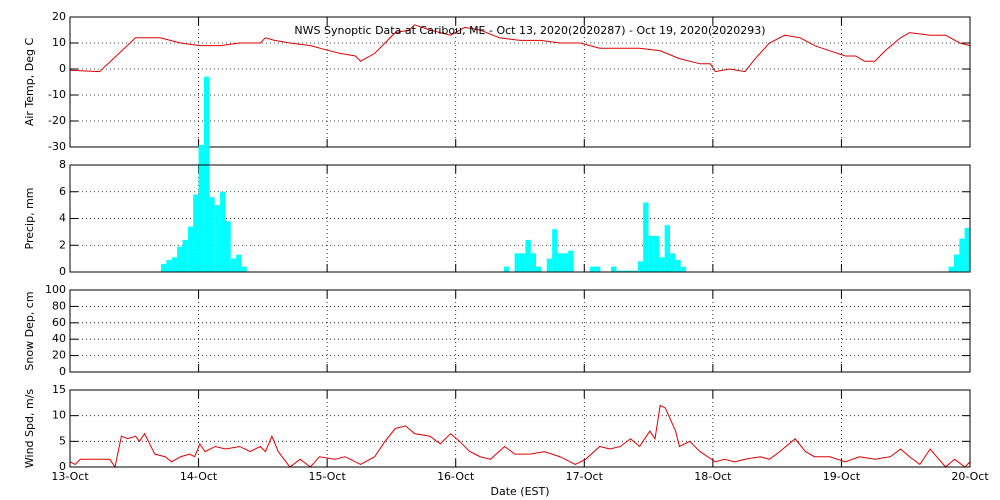 This screenshot has width=1000, height=500. Describe the element at coordinates (62, 218) in the screenshot. I see `y-tick-label: 4` at that location.